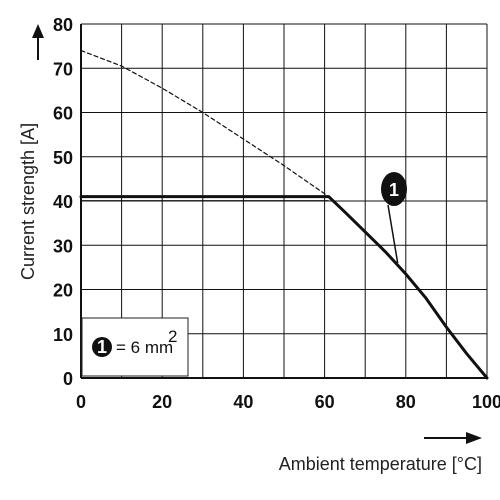 This screenshot has width=500, height=500. I want to click on y-tick-label: 60, so click(63, 114).